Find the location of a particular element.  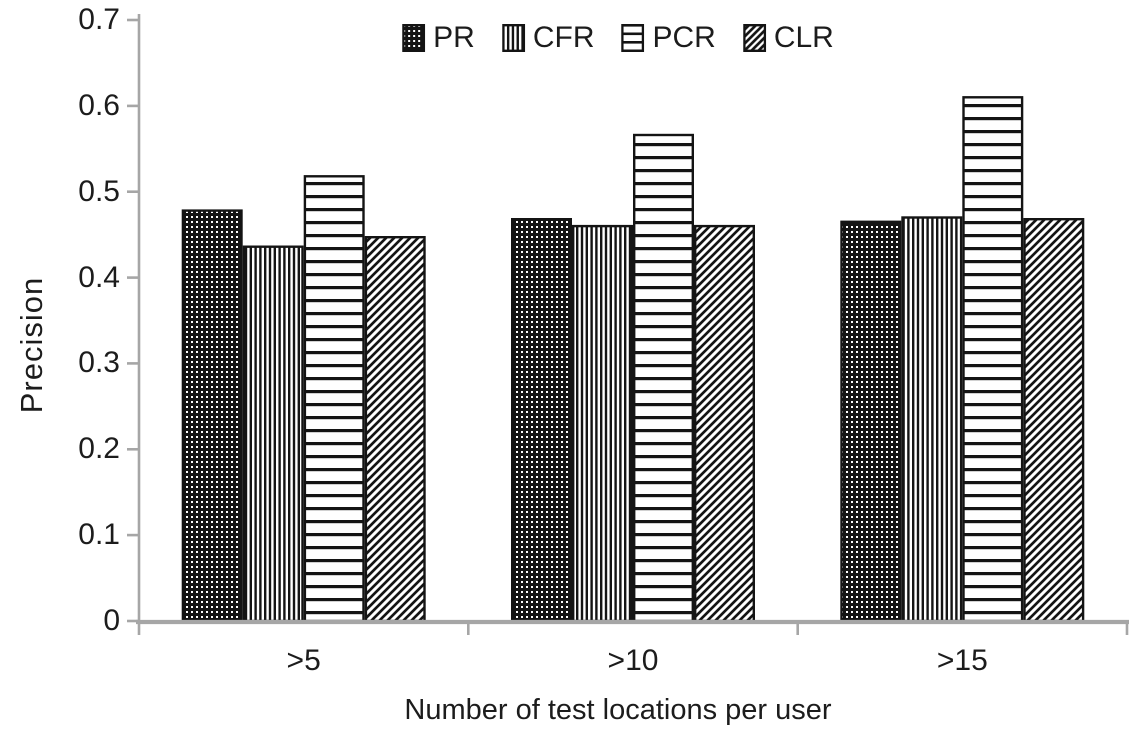

bar-pr-gt5 is located at coordinates (212, 416).